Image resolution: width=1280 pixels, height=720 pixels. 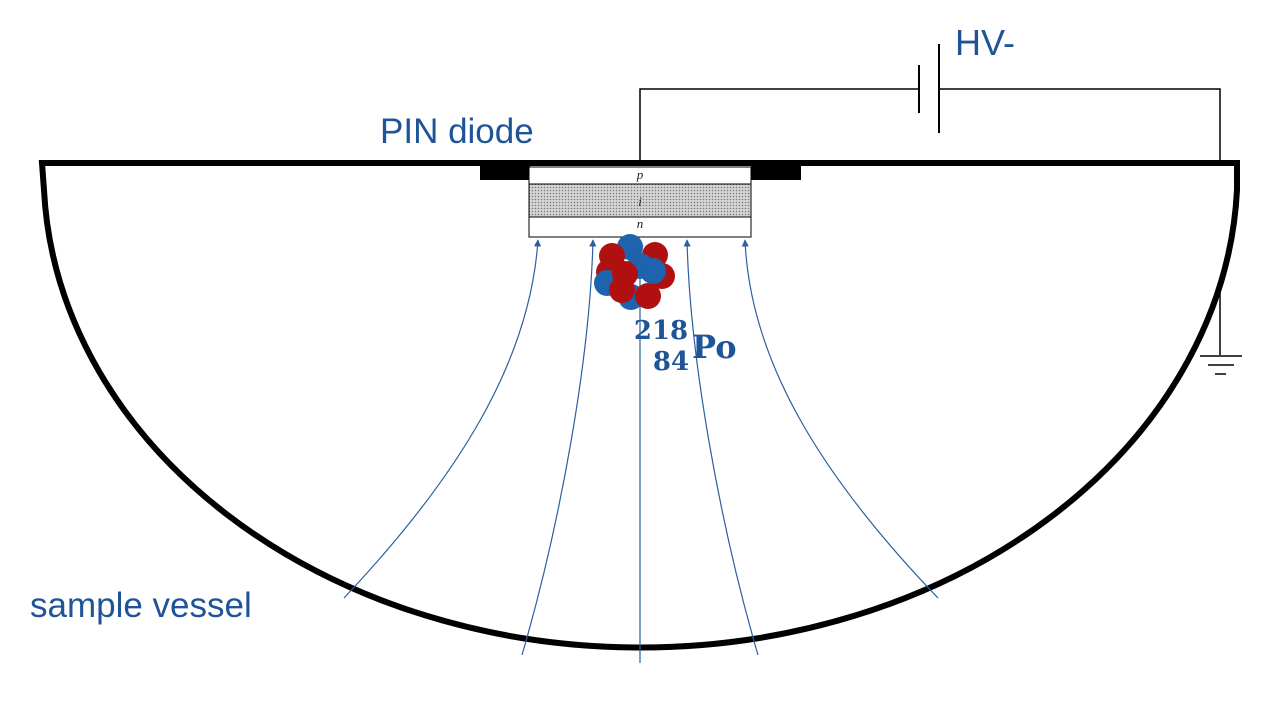 What do you see at coordinates (671, 362) in the screenshot?
I see `nuclide-atomic-number: 84` at bounding box center [671, 362].